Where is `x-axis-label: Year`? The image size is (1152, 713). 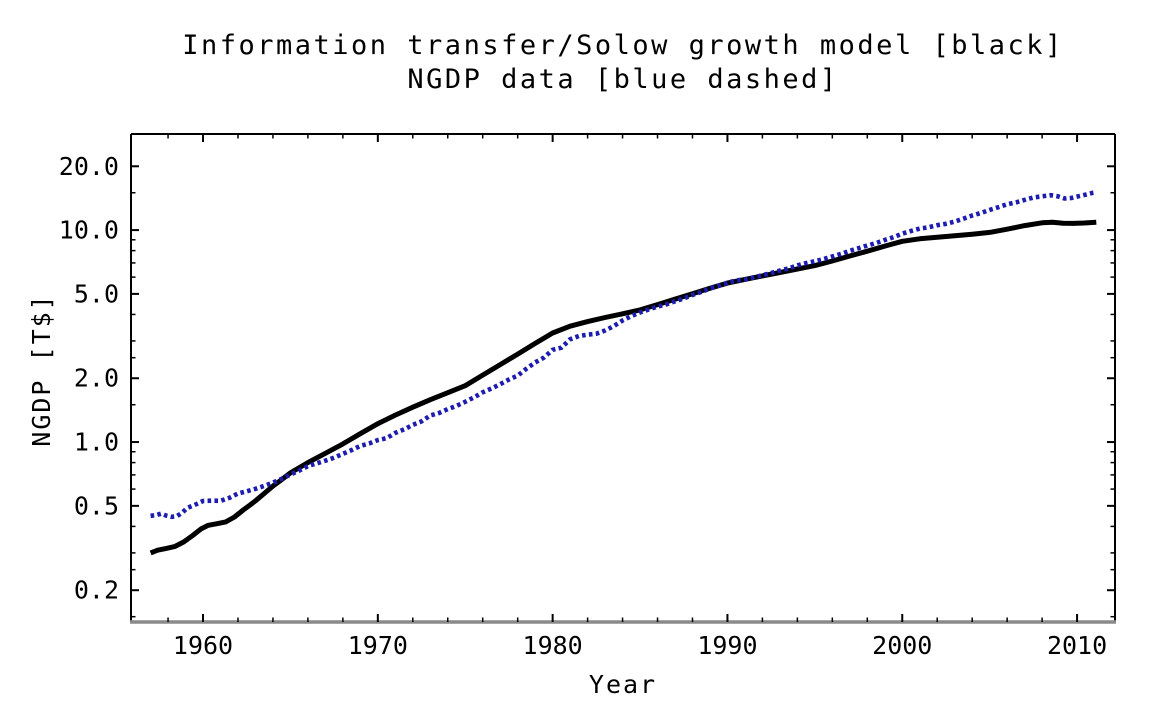 x-axis-label: Year is located at coordinates (623, 684).